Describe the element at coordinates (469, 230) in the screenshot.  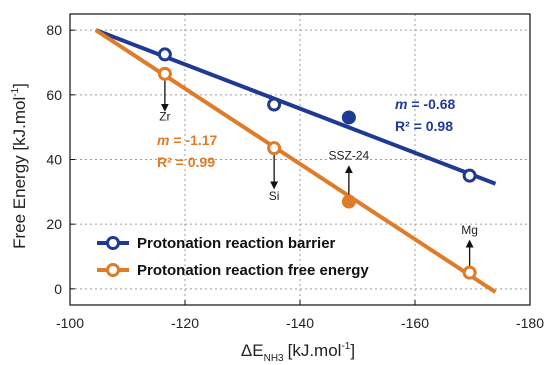
I see `annotation-label: Mg` at that location.